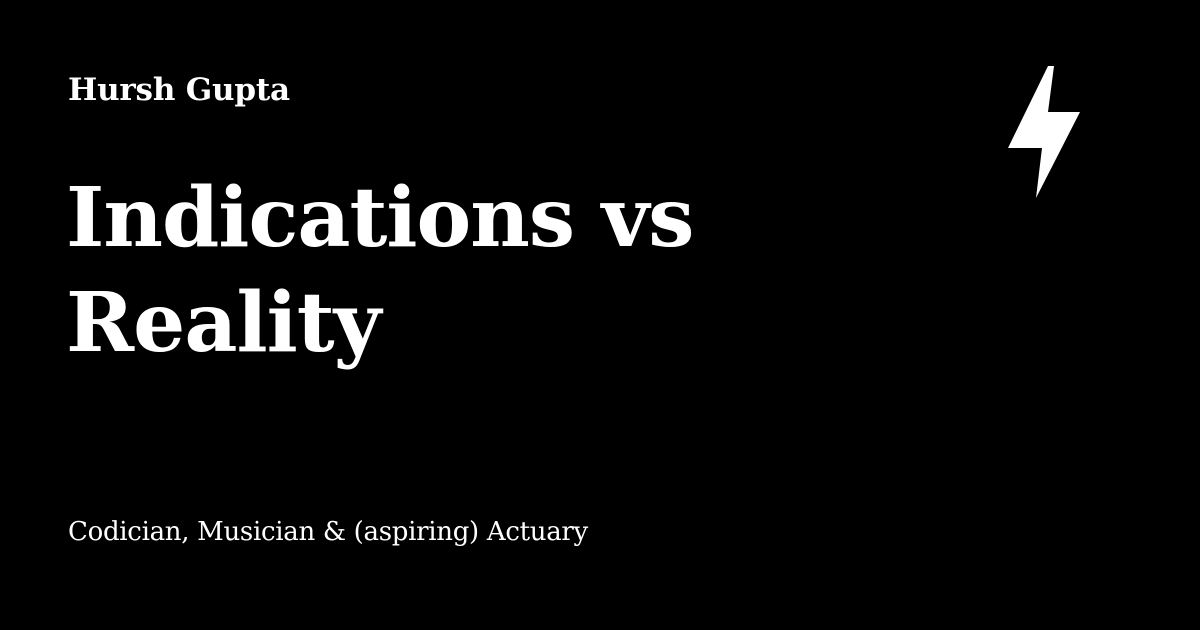 The height and width of the screenshot is (630, 1200). What do you see at coordinates (328, 532) in the screenshot?
I see `author-tagline: Codician, Musician & (aspiring) Actuary` at bounding box center [328, 532].